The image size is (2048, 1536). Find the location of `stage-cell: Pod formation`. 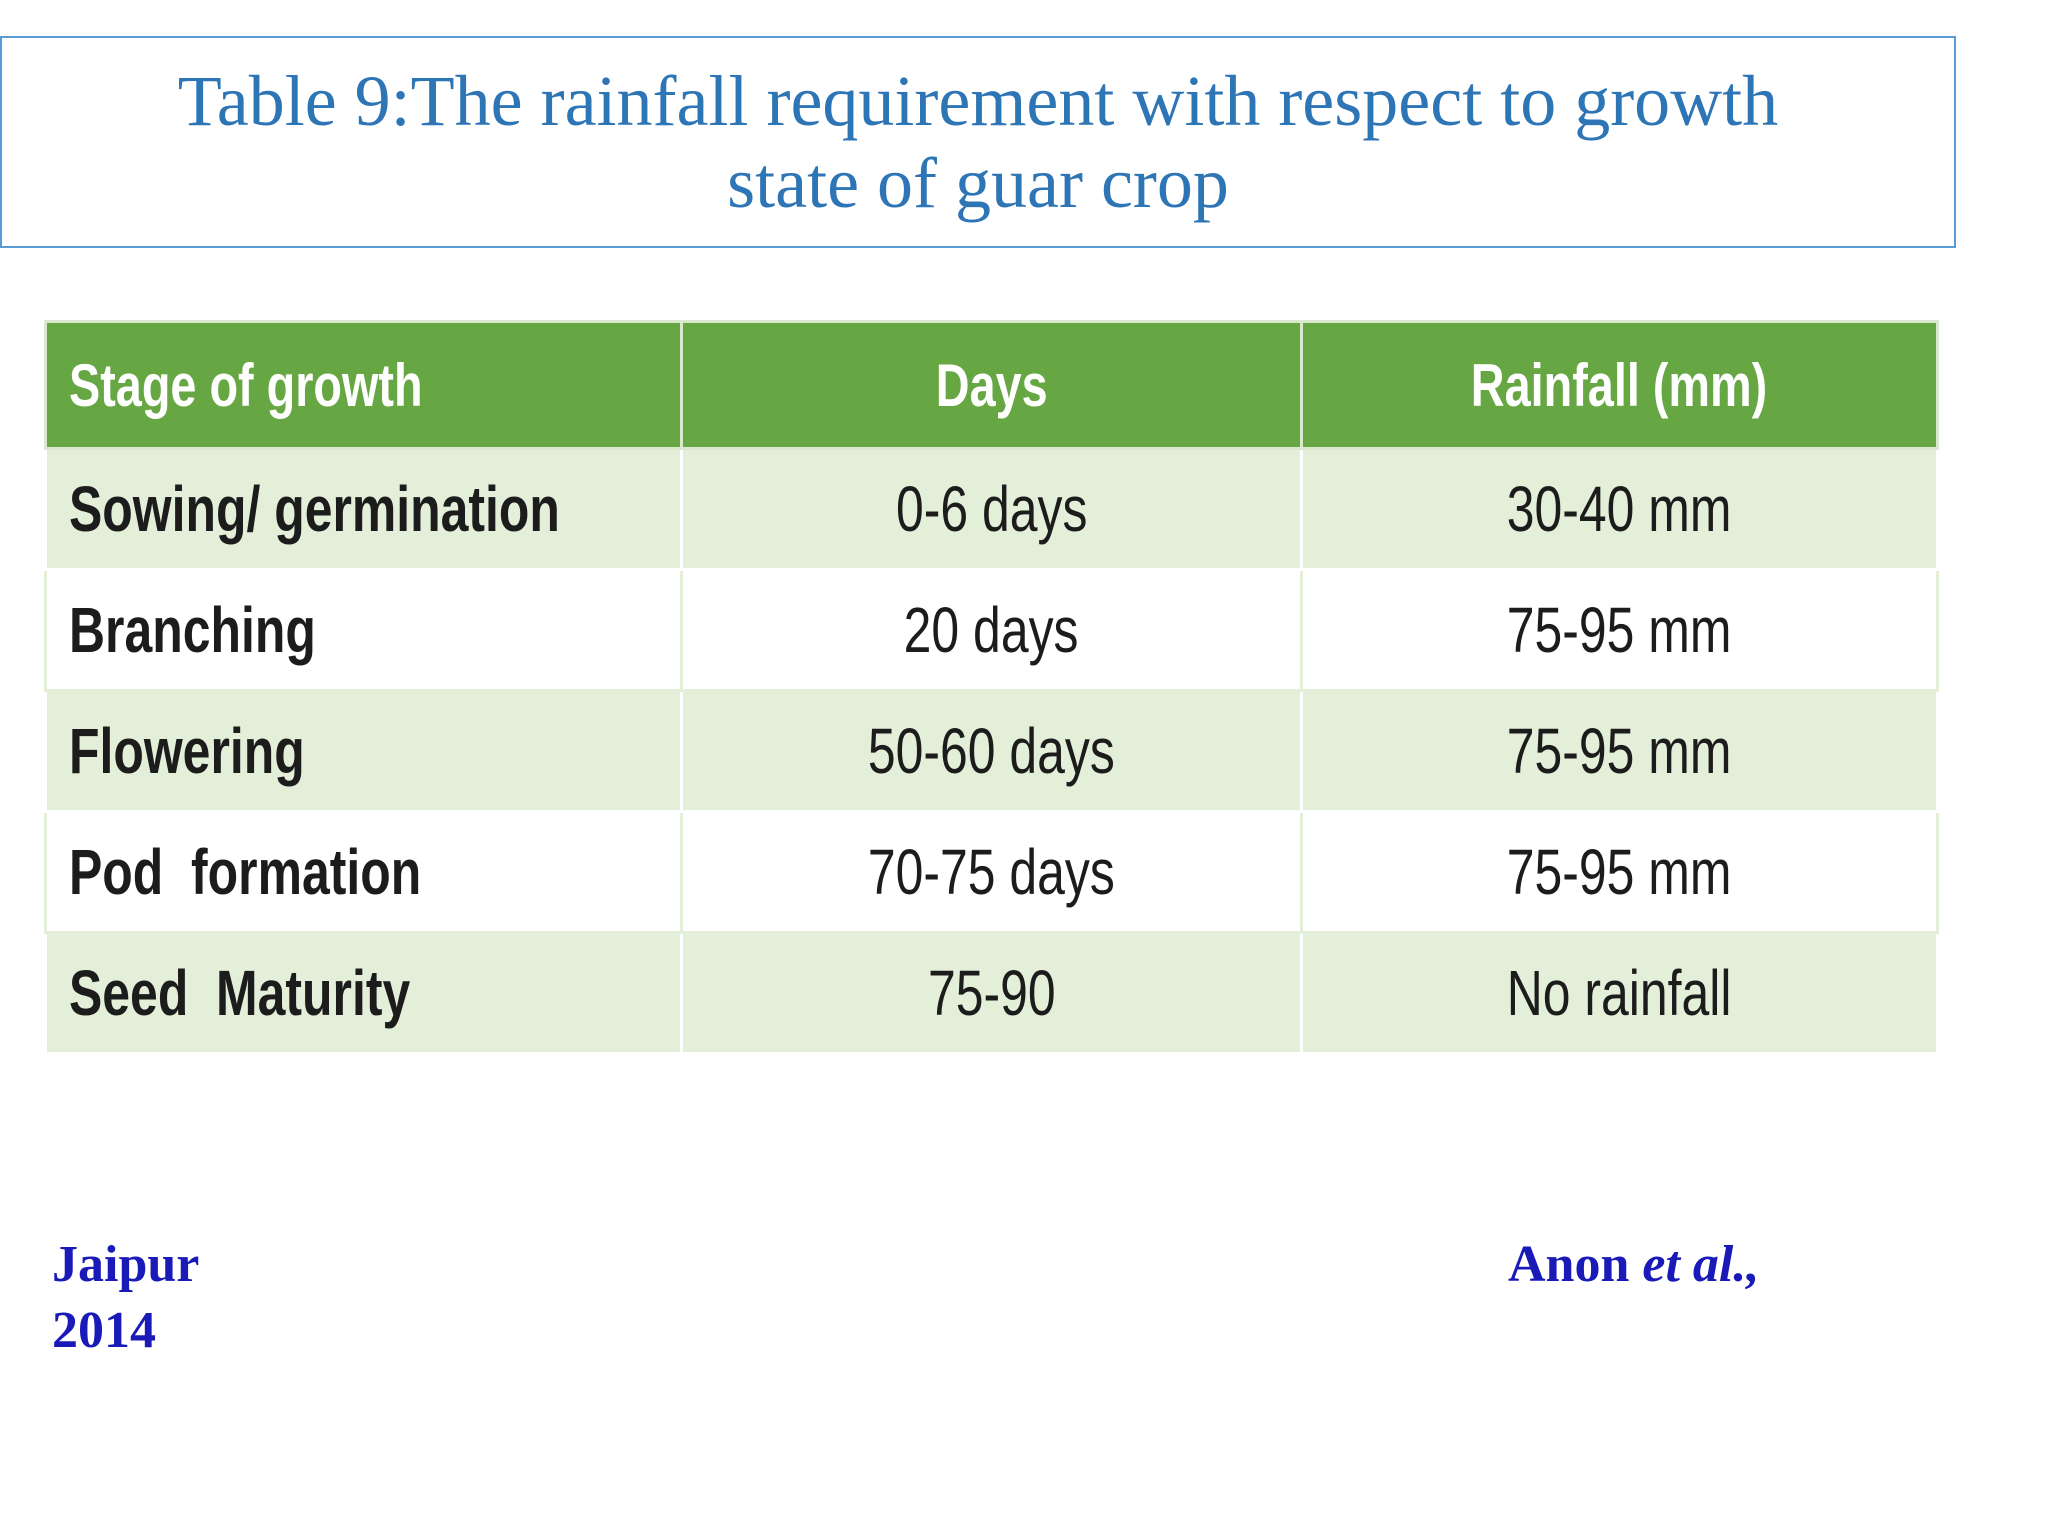

stage-cell: Pod formation is located at coordinates (363, 872).